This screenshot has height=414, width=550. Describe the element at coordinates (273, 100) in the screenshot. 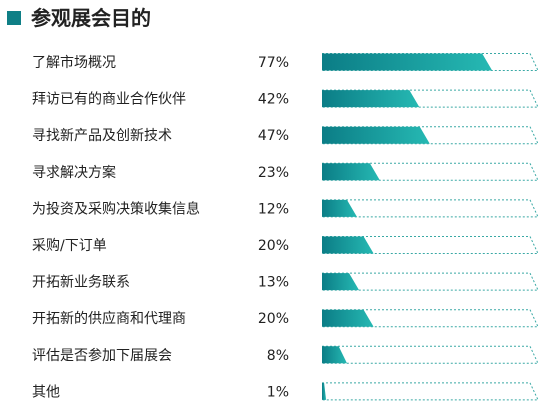

I see `value-label: 42%` at that location.